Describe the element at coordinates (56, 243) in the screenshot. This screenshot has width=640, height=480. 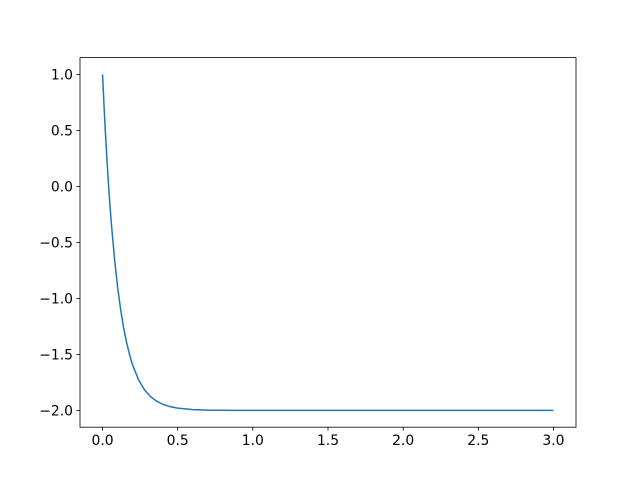
I see `y-tick-label: −0.5` at that location.